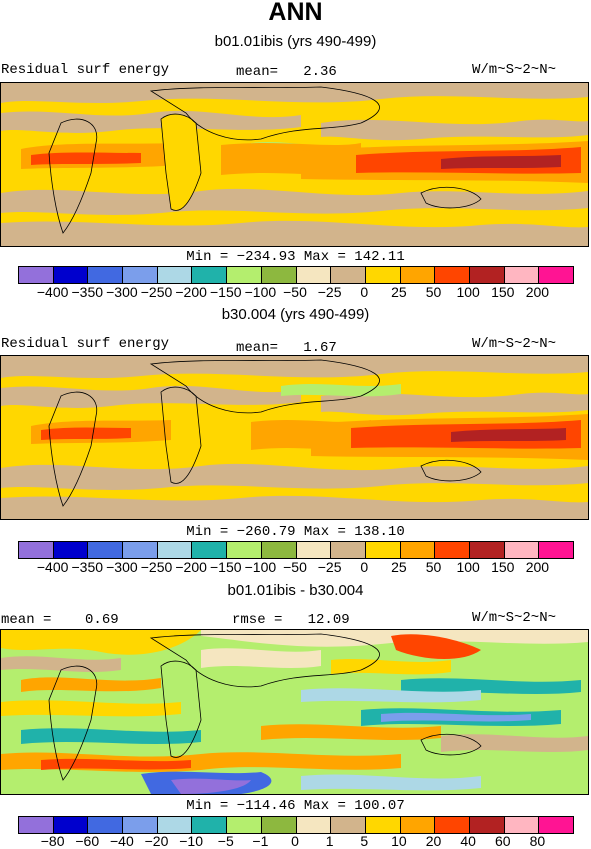  I want to click on colorbar-tick-label: 50, so click(433, 292).